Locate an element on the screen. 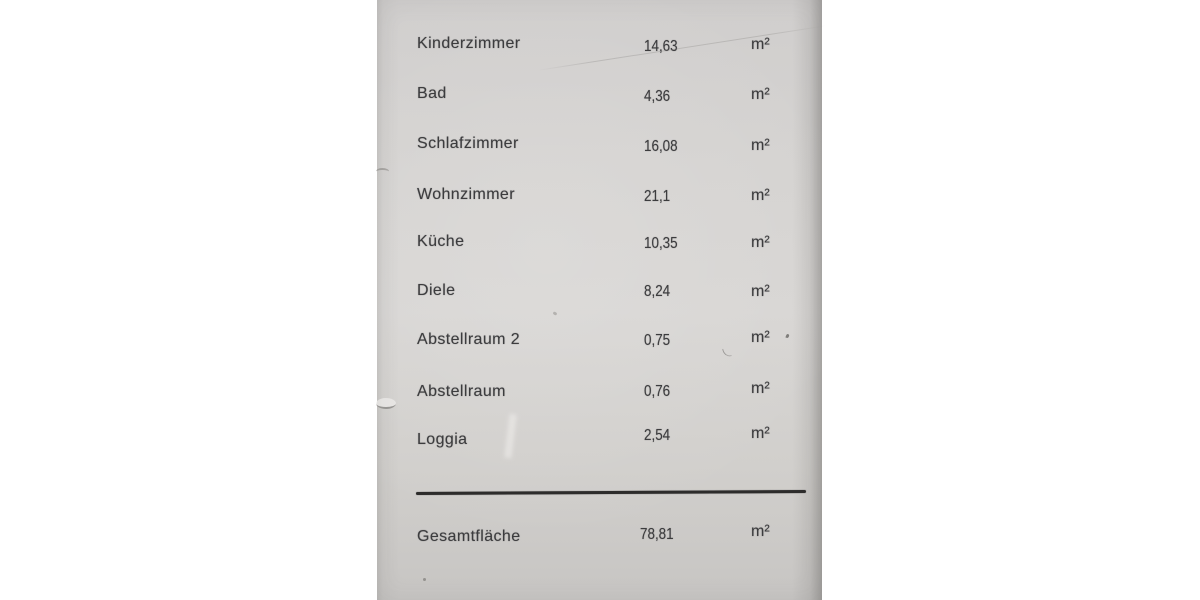  room-value: 4,36 is located at coordinates (657, 96).